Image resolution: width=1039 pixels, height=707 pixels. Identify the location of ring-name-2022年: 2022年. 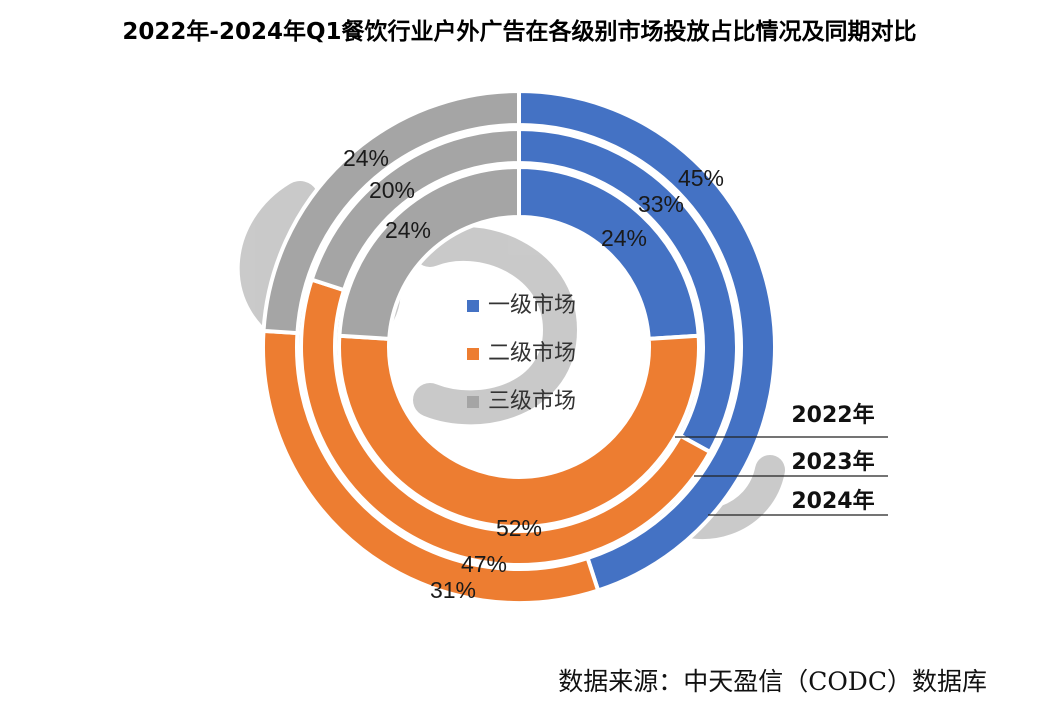
(832, 415).